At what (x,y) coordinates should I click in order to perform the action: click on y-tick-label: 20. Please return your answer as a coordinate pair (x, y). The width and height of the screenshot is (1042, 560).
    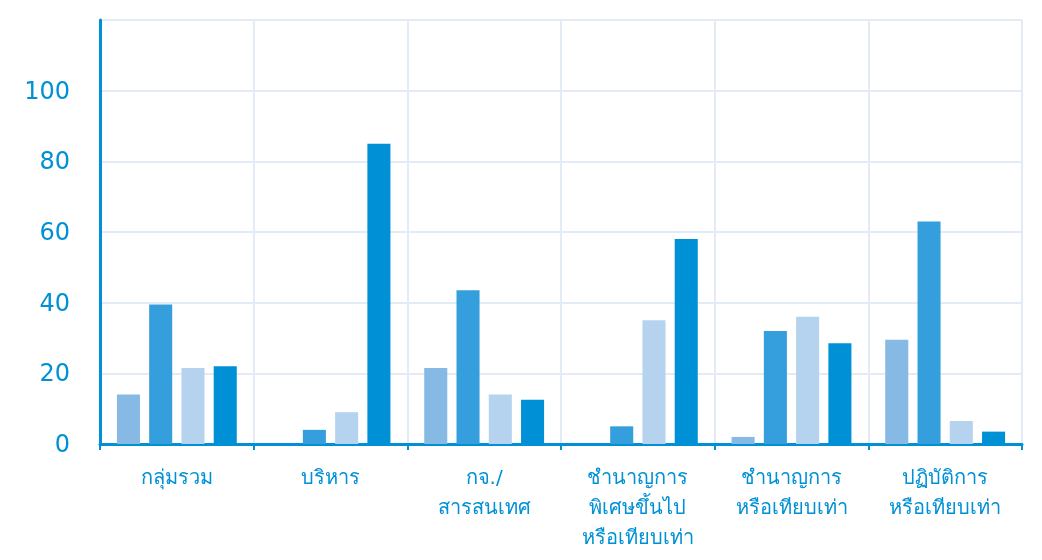
    Looking at the image, I should click on (54, 373).